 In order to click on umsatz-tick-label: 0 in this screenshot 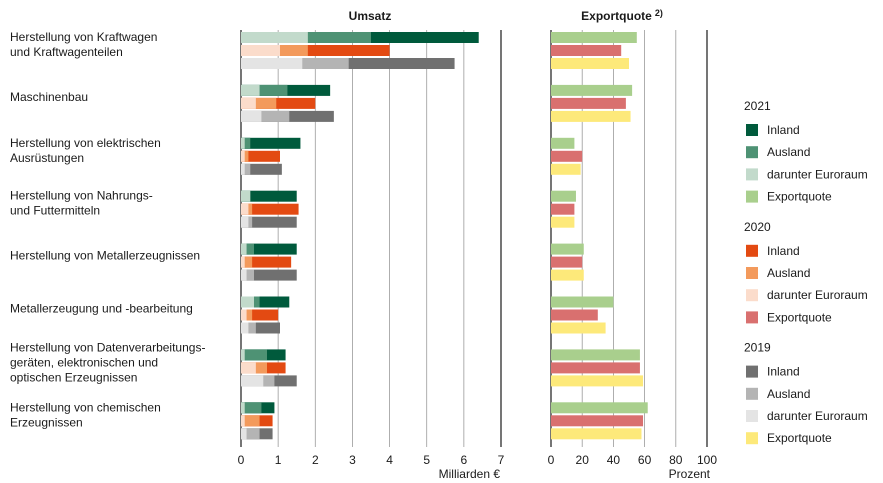, I will do `click(241, 460)`.